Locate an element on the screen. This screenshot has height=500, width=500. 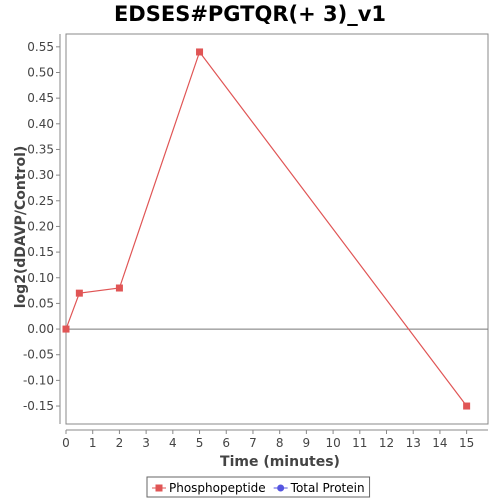
y-tick-label: 0.35 is located at coordinates (40, 149).